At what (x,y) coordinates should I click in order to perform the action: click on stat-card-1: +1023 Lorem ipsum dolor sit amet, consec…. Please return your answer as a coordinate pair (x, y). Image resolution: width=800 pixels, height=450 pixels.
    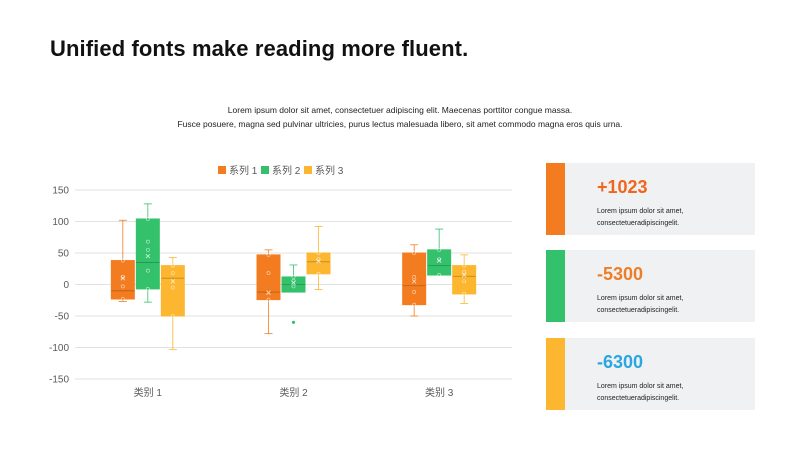
    Looking at the image, I should click on (650, 199).